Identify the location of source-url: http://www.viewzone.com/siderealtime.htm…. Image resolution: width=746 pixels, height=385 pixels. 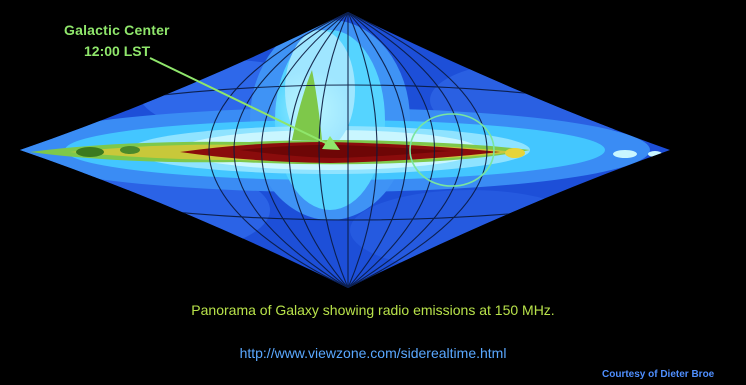
(373, 353).